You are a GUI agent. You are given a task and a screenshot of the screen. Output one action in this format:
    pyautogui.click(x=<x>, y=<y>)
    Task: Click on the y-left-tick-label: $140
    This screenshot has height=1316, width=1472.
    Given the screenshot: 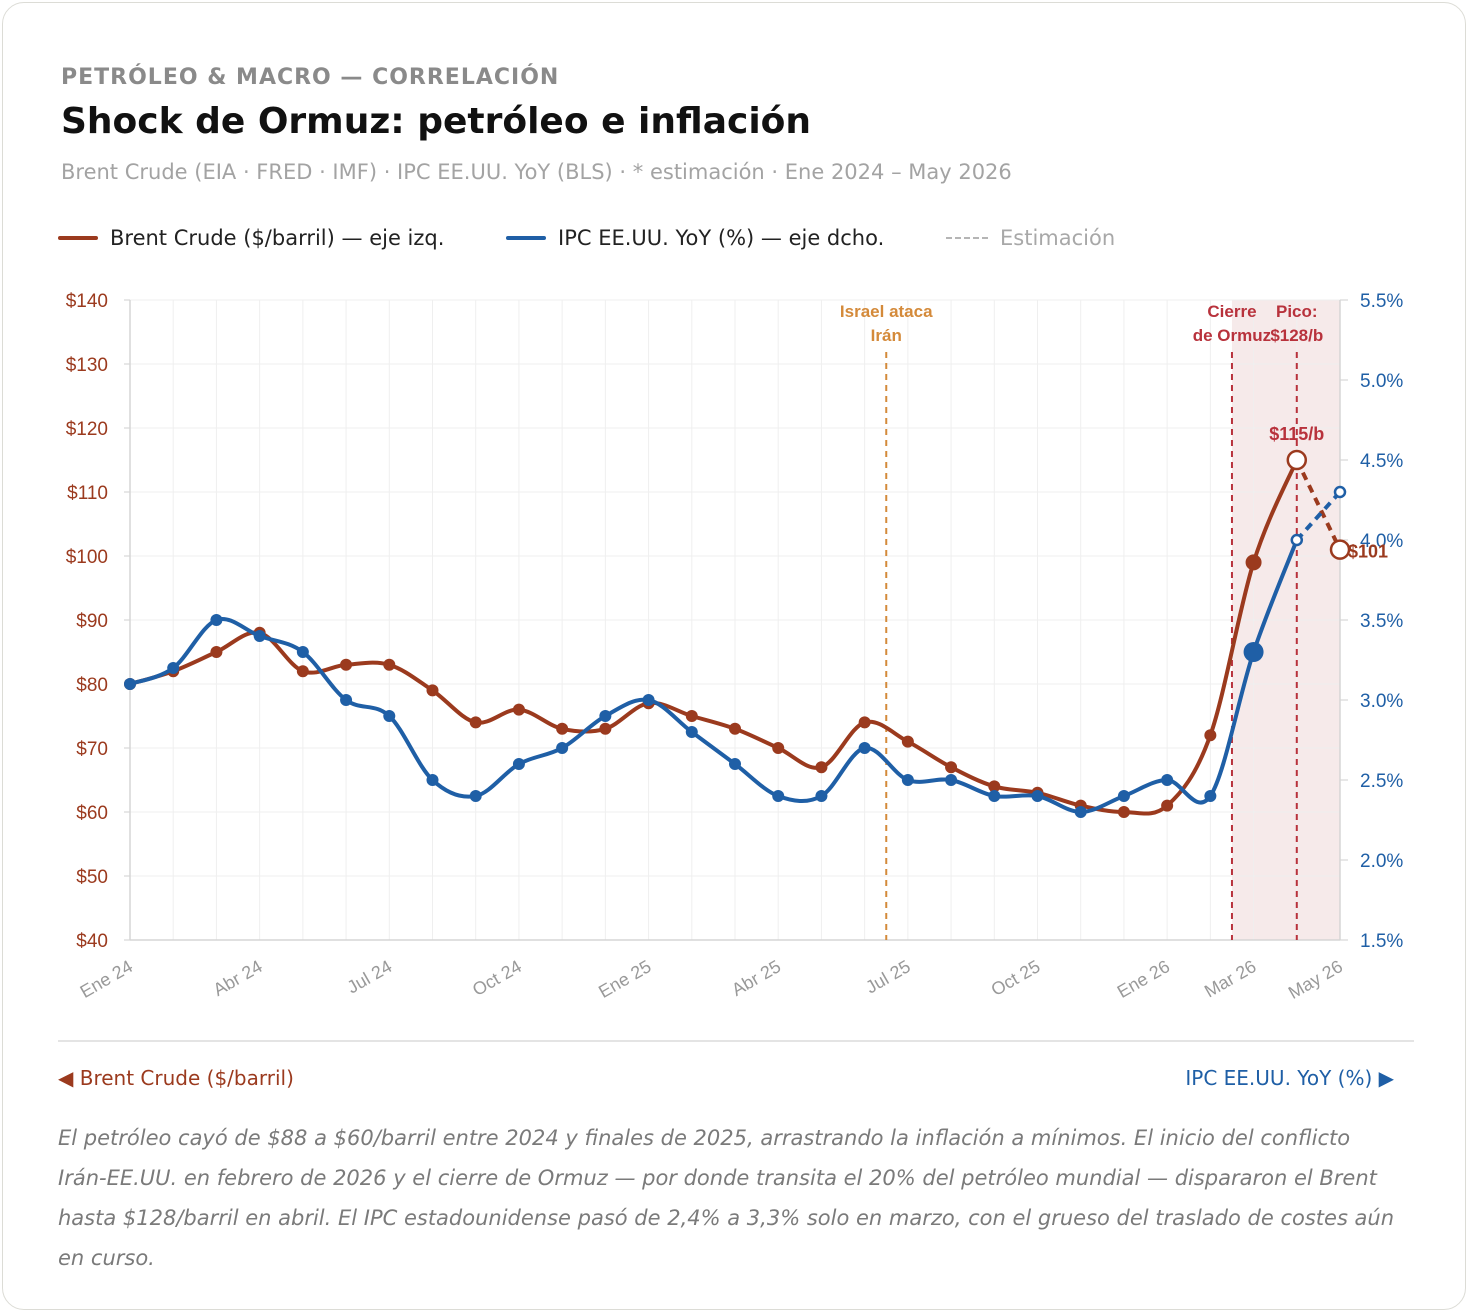 What is the action you would take?
    pyautogui.click(x=87, y=301)
    